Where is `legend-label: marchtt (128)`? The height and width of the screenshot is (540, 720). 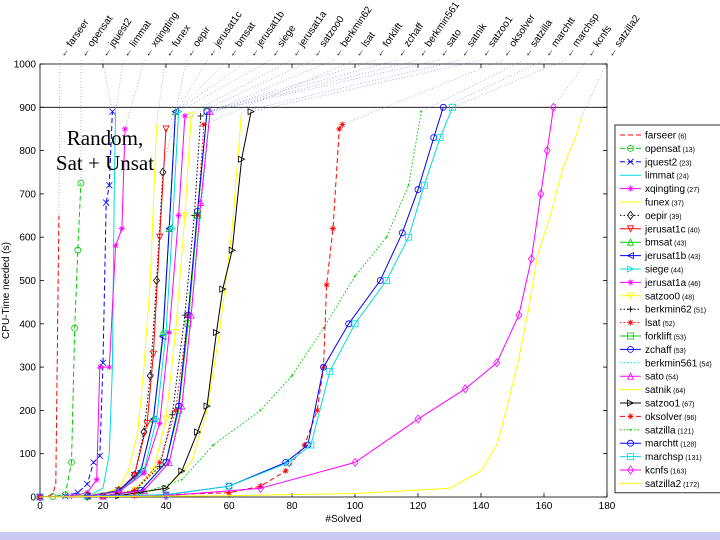 legend-label: marchtt (128) is located at coordinates (671, 444).